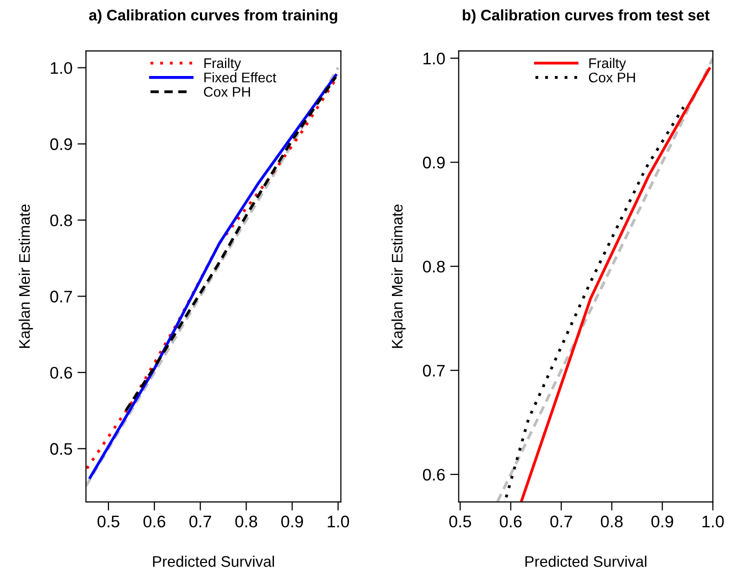 Image resolution: width=741 pixels, height=579 pixels. What do you see at coordinates (61, 449) in the screenshot?
I see `y-tick-label: 0.5` at bounding box center [61, 449].